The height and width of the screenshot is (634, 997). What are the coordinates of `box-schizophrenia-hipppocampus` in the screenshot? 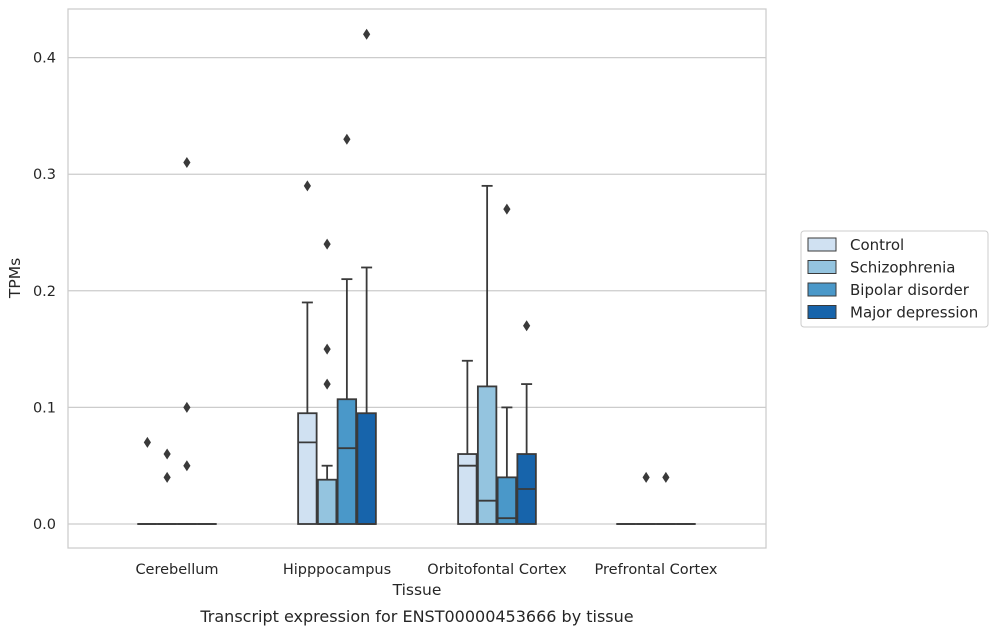 It's located at (327, 381).